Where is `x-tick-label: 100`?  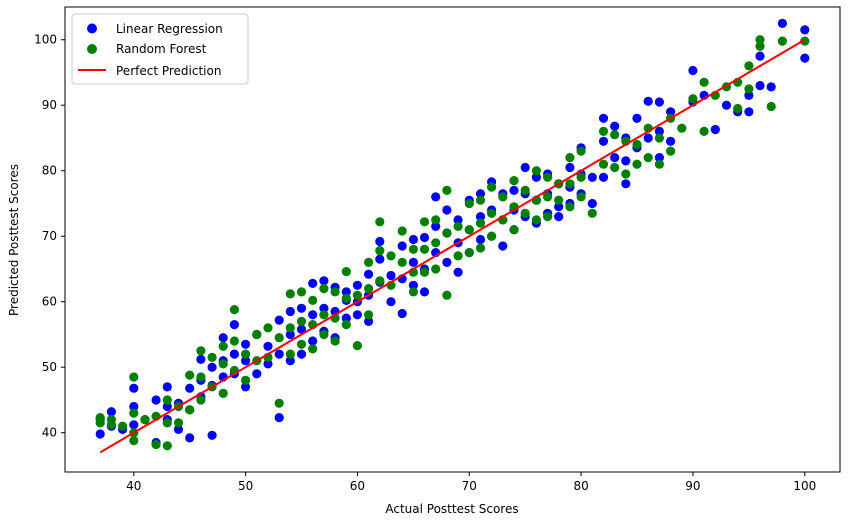
x-tick-label: 100 is located at coordinates (804, 486).